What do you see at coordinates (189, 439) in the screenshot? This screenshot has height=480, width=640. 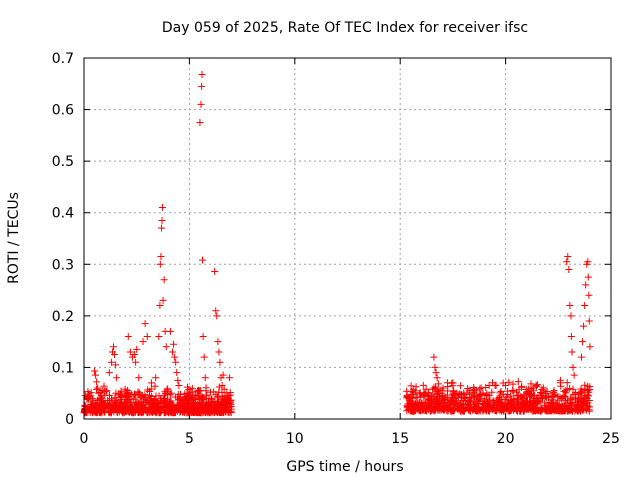 I see `x-tick-label: 5` at bounding box center [189, 439].